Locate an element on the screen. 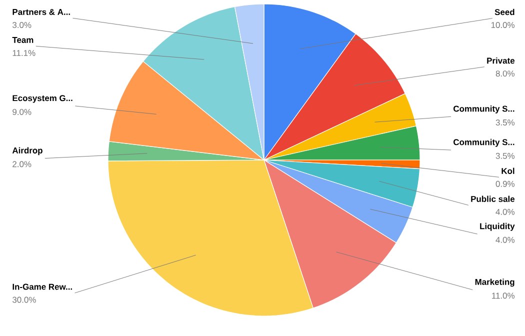 This screenshot has width=525, height=336. data-label: 0.9% is located at coordinates (505, 183).